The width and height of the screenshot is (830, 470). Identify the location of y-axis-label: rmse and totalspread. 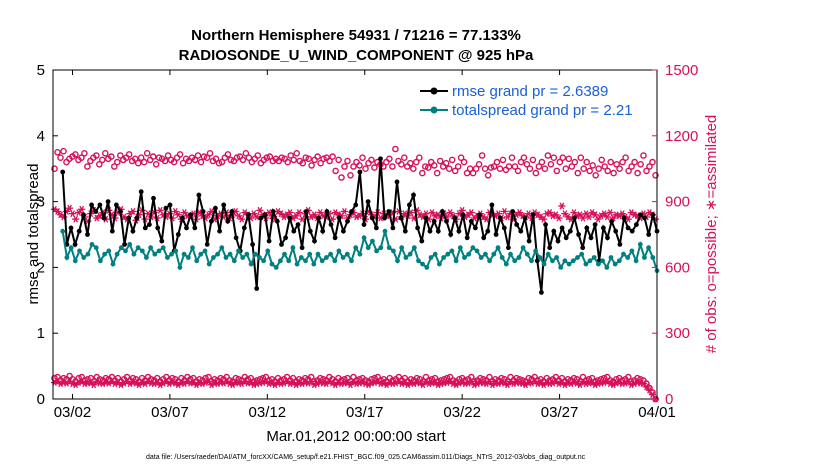
(33, 234).